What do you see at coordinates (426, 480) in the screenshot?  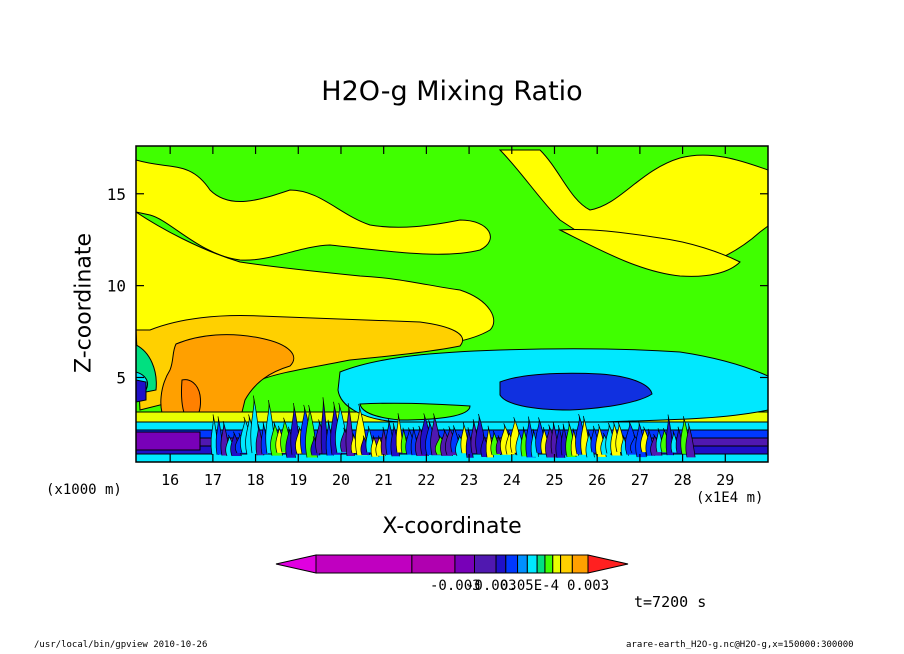 I see `x-tick-label-22: 22` at bounding box center [426, 480].